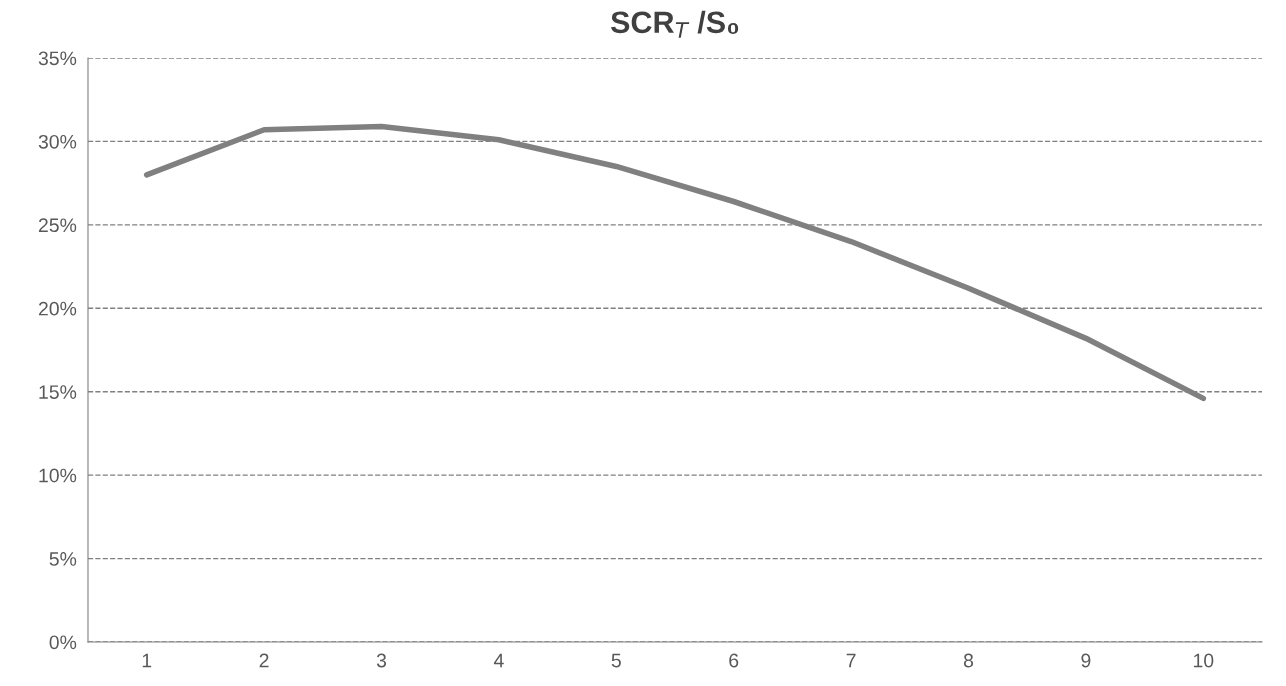  I want to click on y-tick-label: 25%, so click(57, 225).